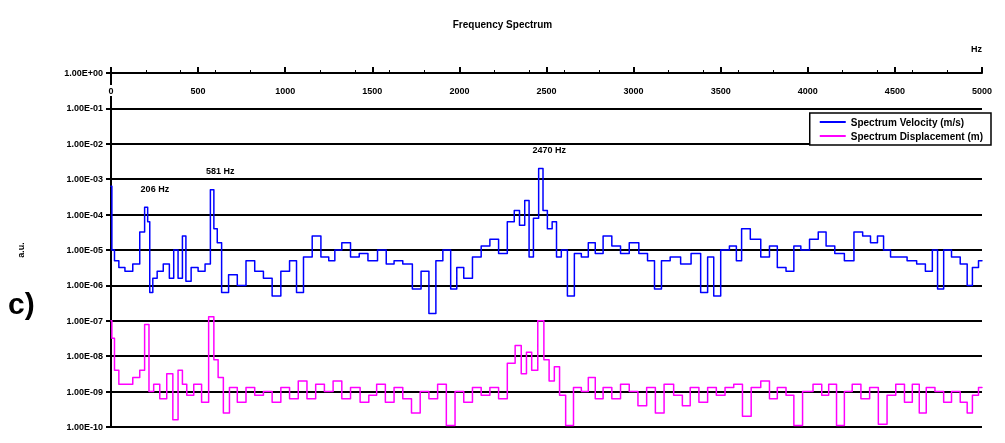 The width and height of the screenshot is (1005, 443). What do you see at coordinates (84, 427) in the screenshot?
I see `y-tick-label: 1.00E-10` at bounding box center [84, 427].